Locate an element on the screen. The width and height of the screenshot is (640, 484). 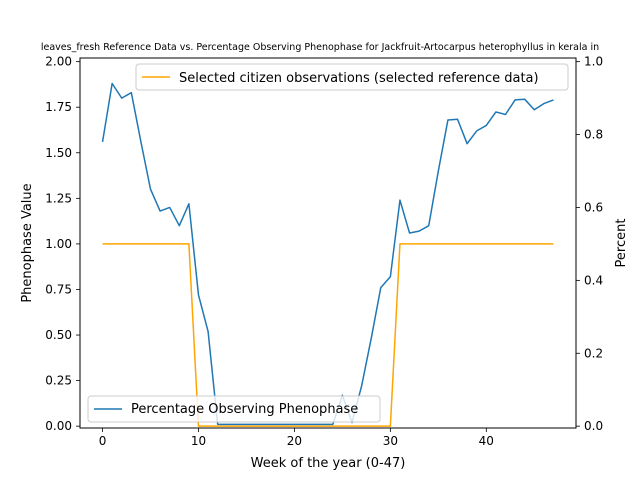
legend-bottom: Percentage Observing Phenophase is located at coordinates (234, 409).